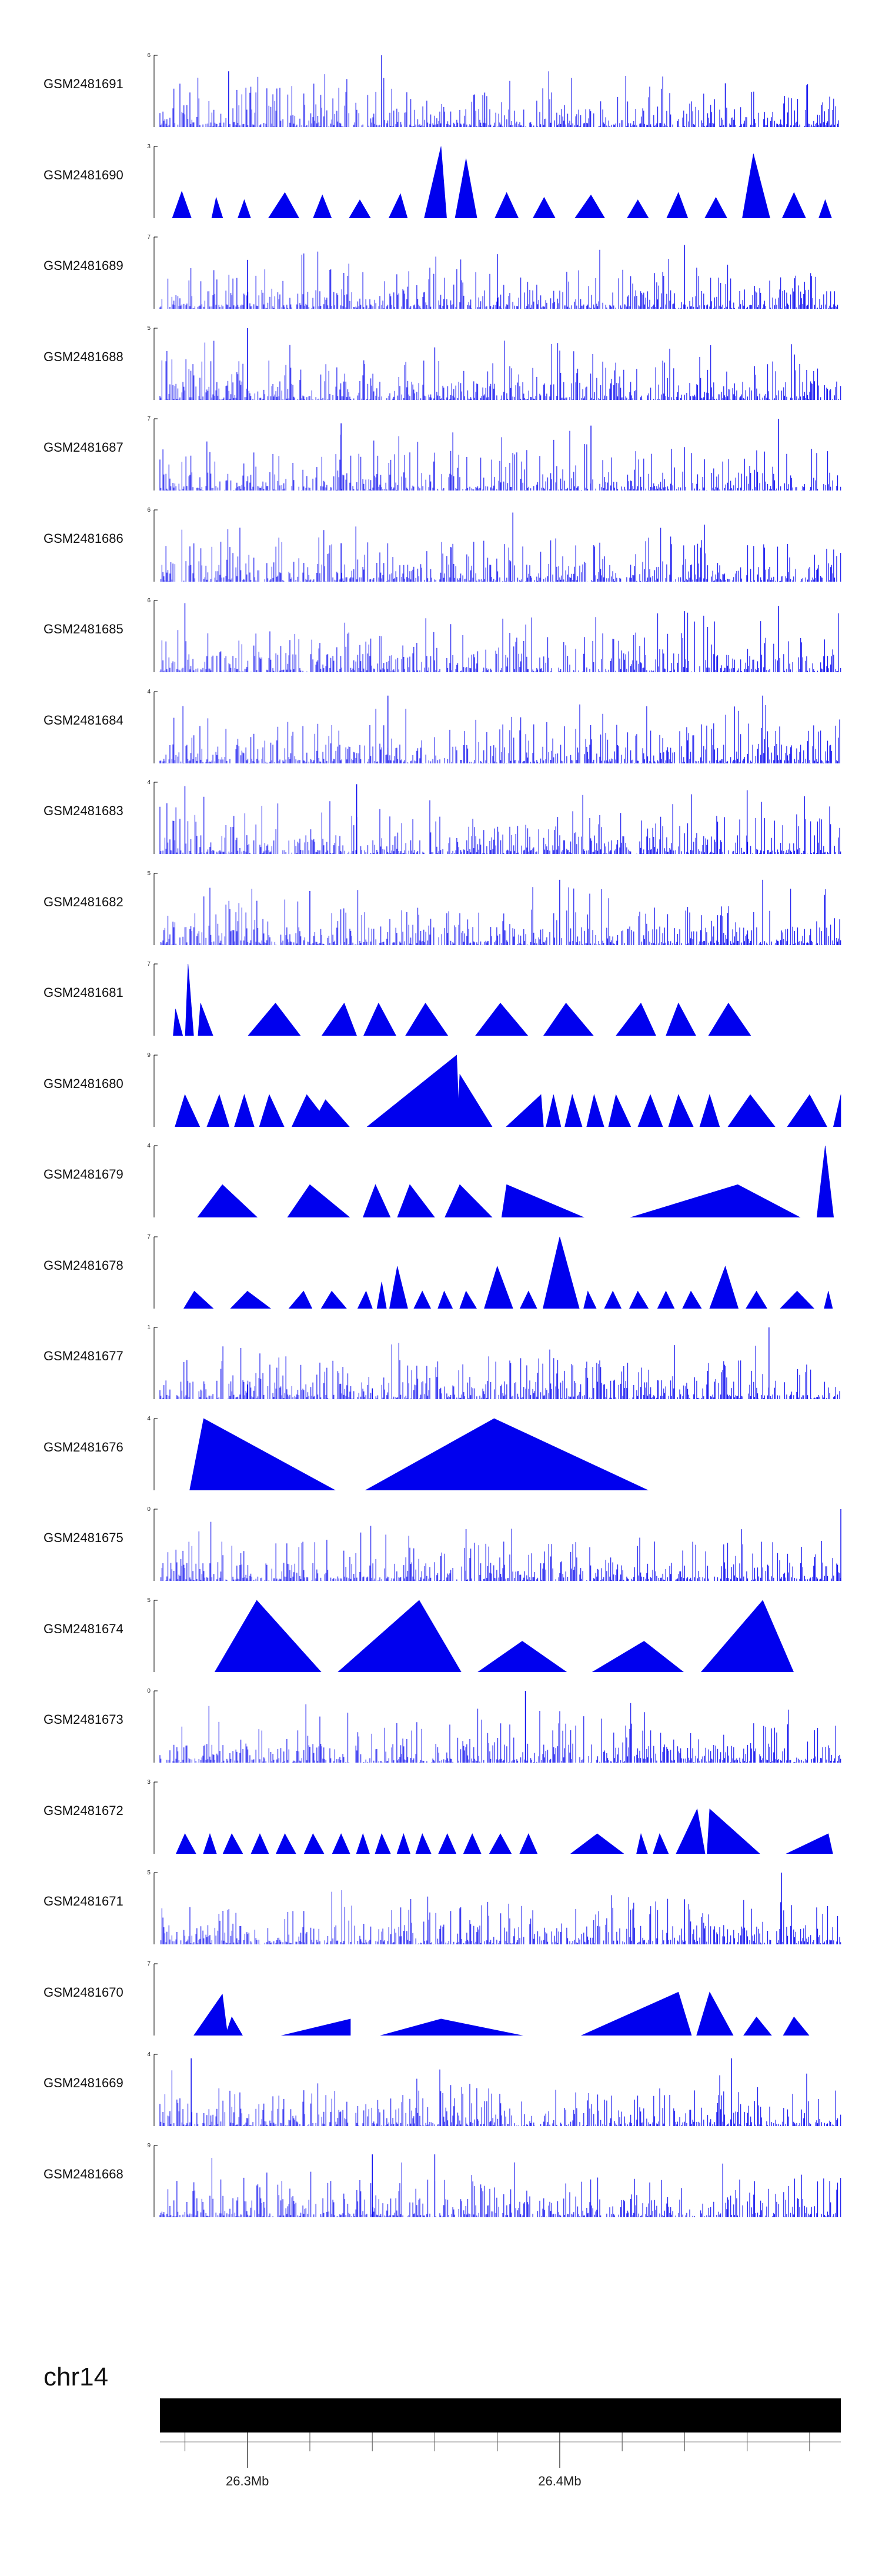 The width and height of the screenshot is (882, 2576). What do you see at coordinates (152, 2180) in the screenshot?
I see `y-axis: 90` at bounding box center [152, 2180].